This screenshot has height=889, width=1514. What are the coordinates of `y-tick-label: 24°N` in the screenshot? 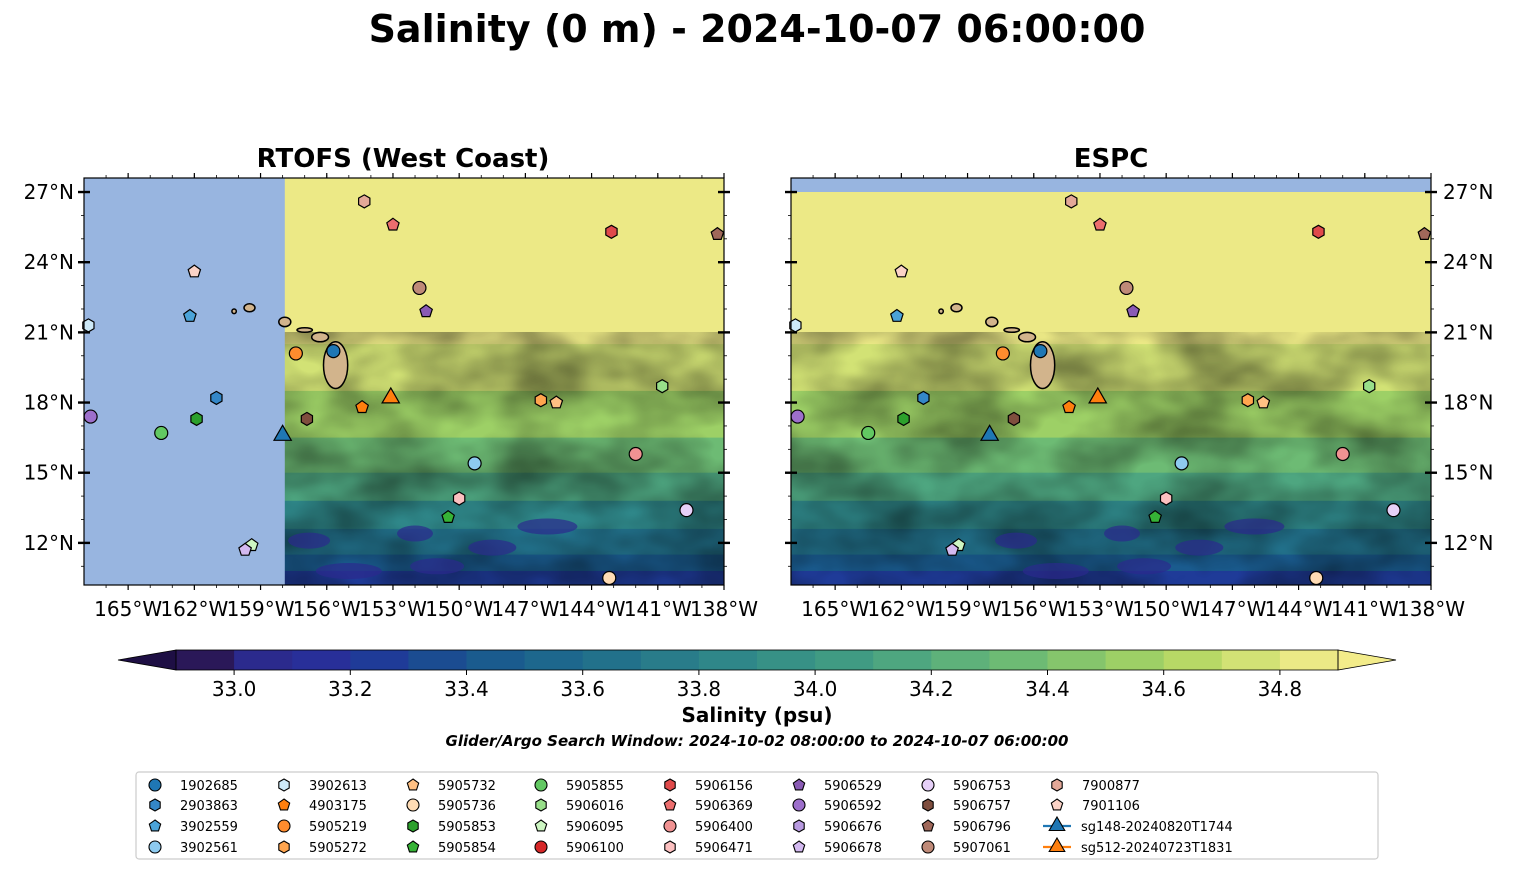 It's located at (49, 262).